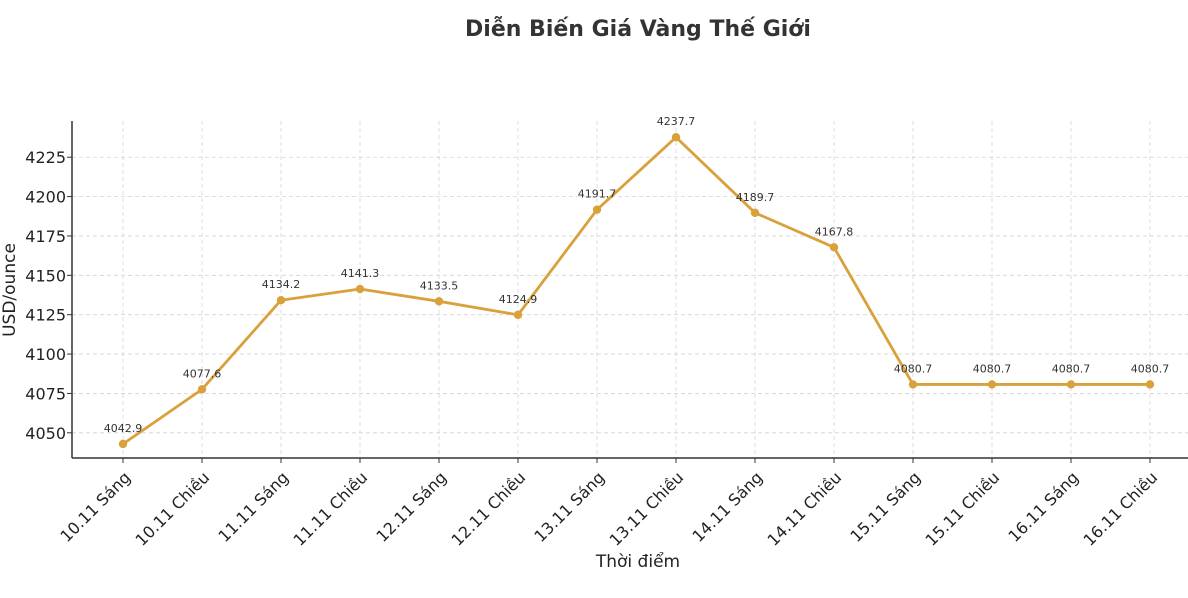 This screenshot has height=598, width=1188. What do you see at coordinates (569, 507) in the screenshot?
I see `x-tick-label: 13.11 Sáng` at bounding box center [569, 507].